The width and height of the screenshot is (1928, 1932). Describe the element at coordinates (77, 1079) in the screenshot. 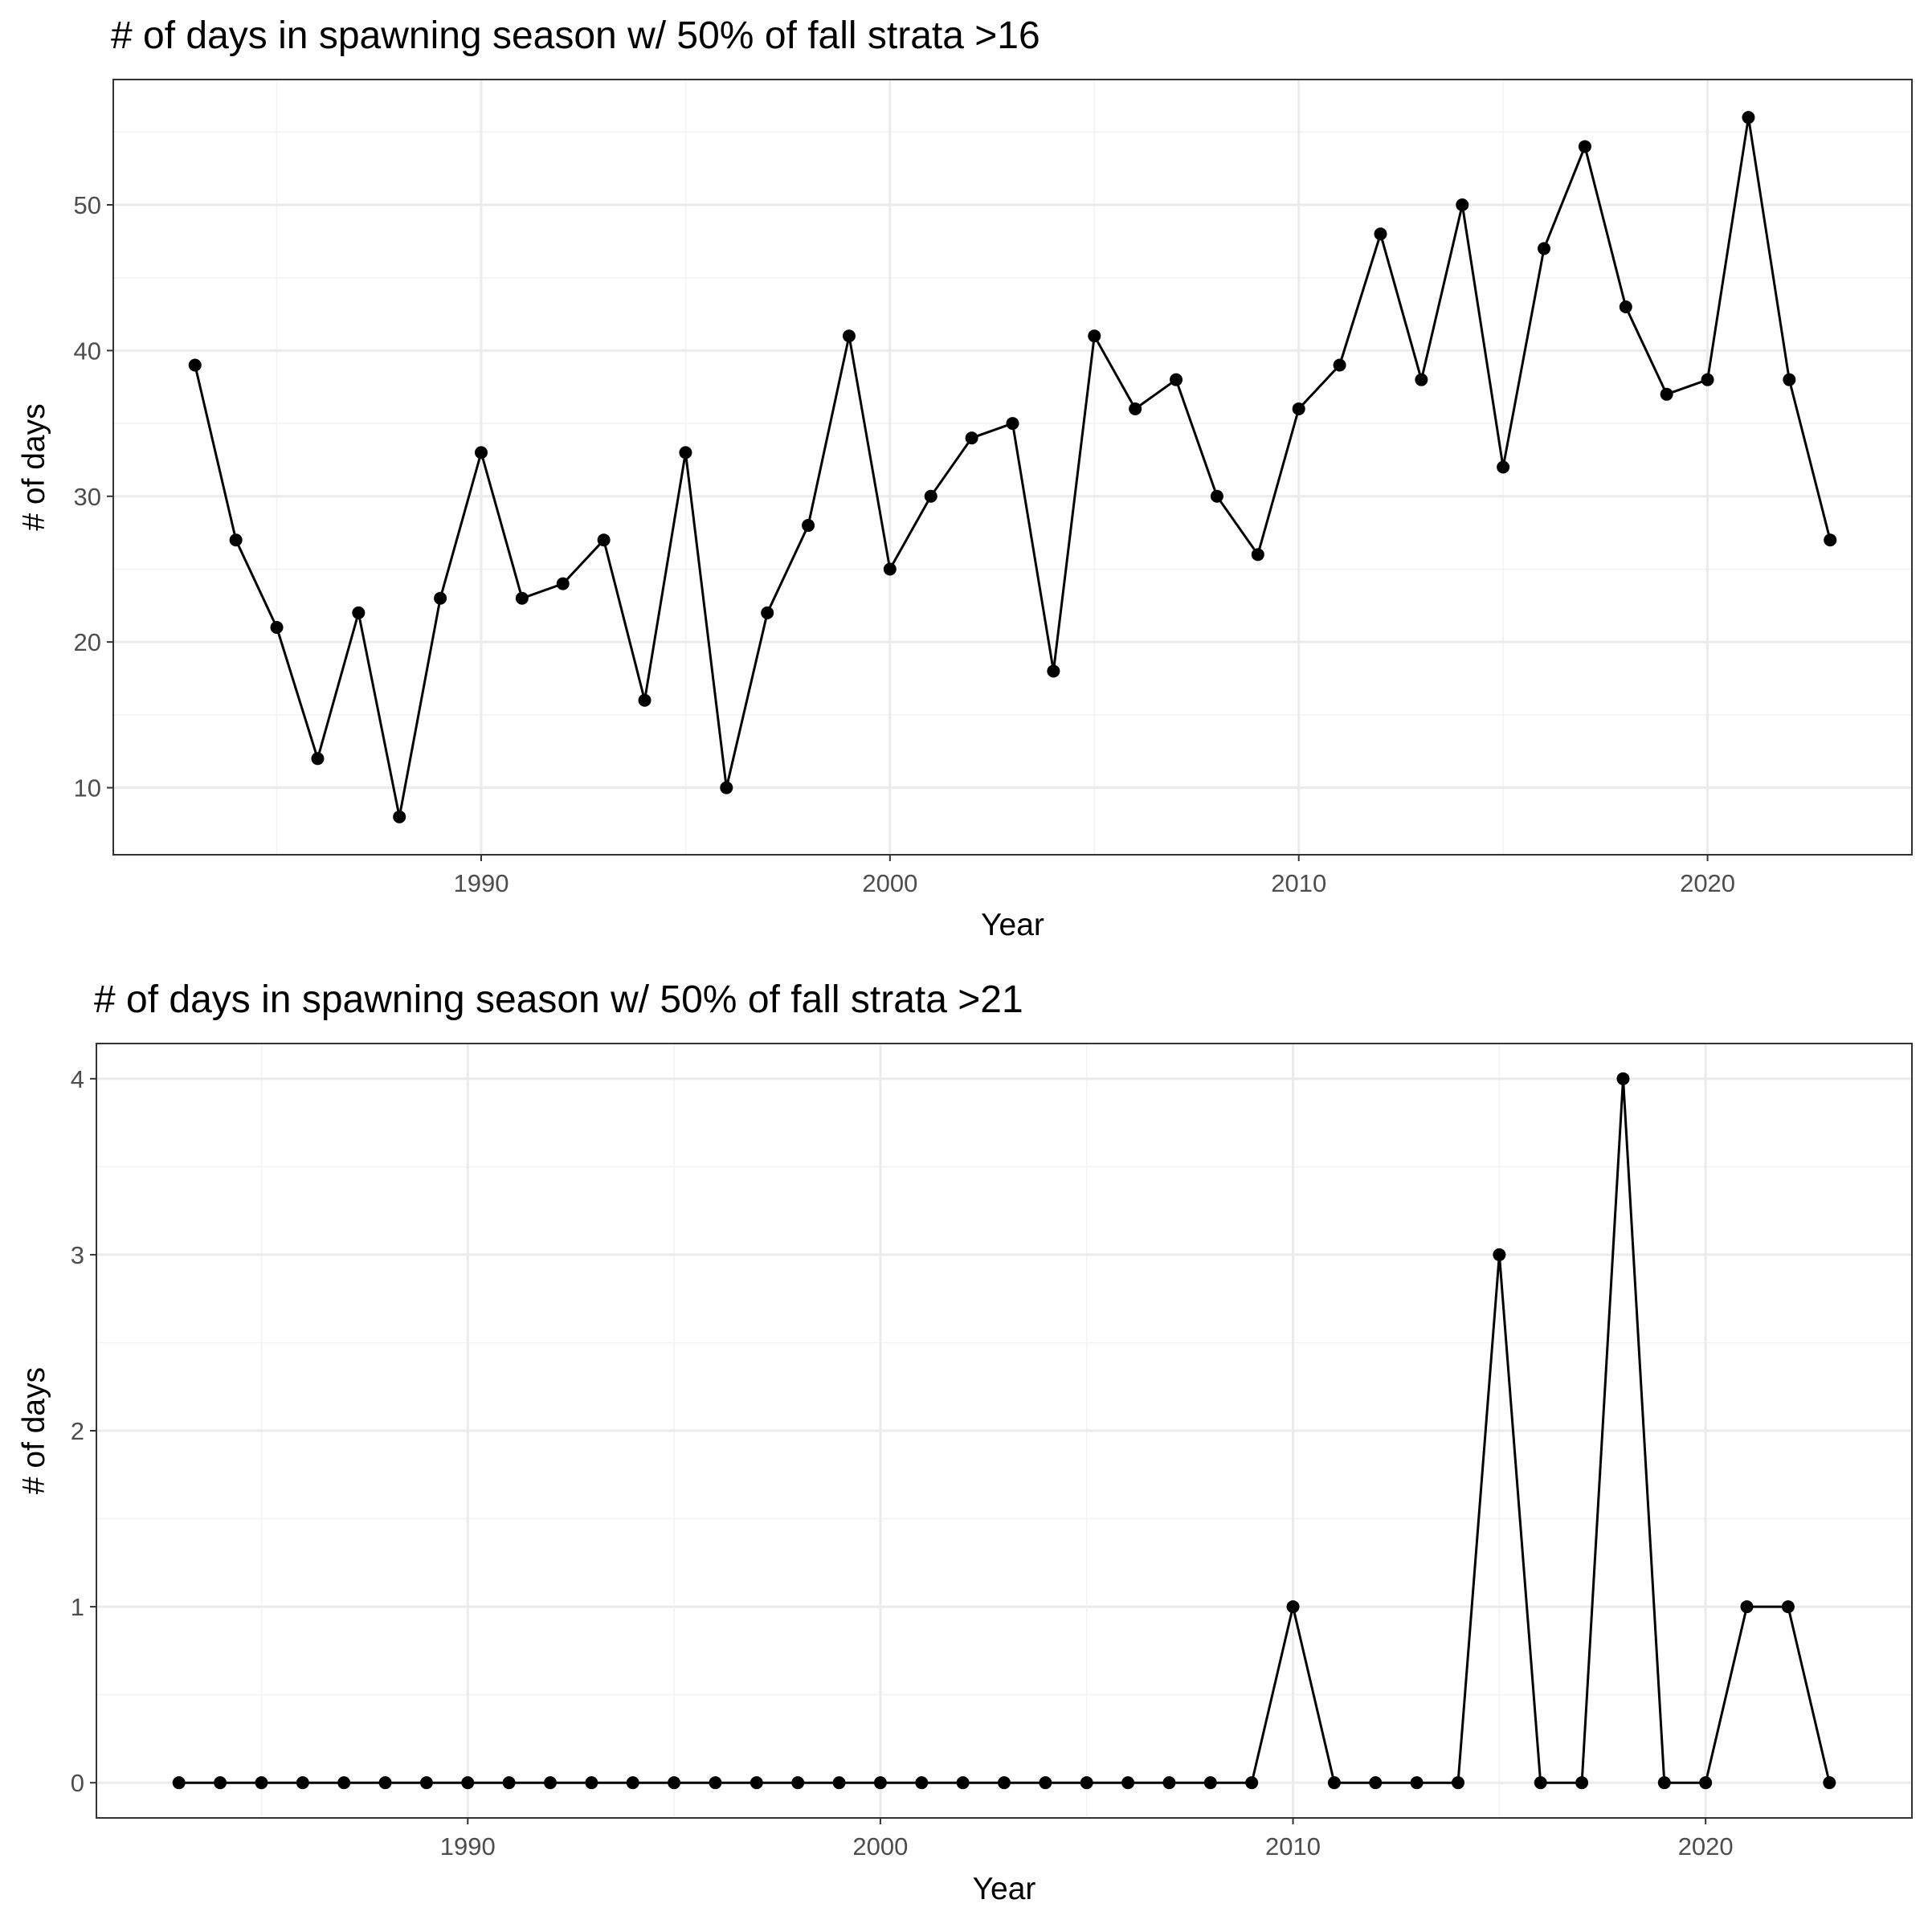

I see `y-tick-label: 4` at that location.